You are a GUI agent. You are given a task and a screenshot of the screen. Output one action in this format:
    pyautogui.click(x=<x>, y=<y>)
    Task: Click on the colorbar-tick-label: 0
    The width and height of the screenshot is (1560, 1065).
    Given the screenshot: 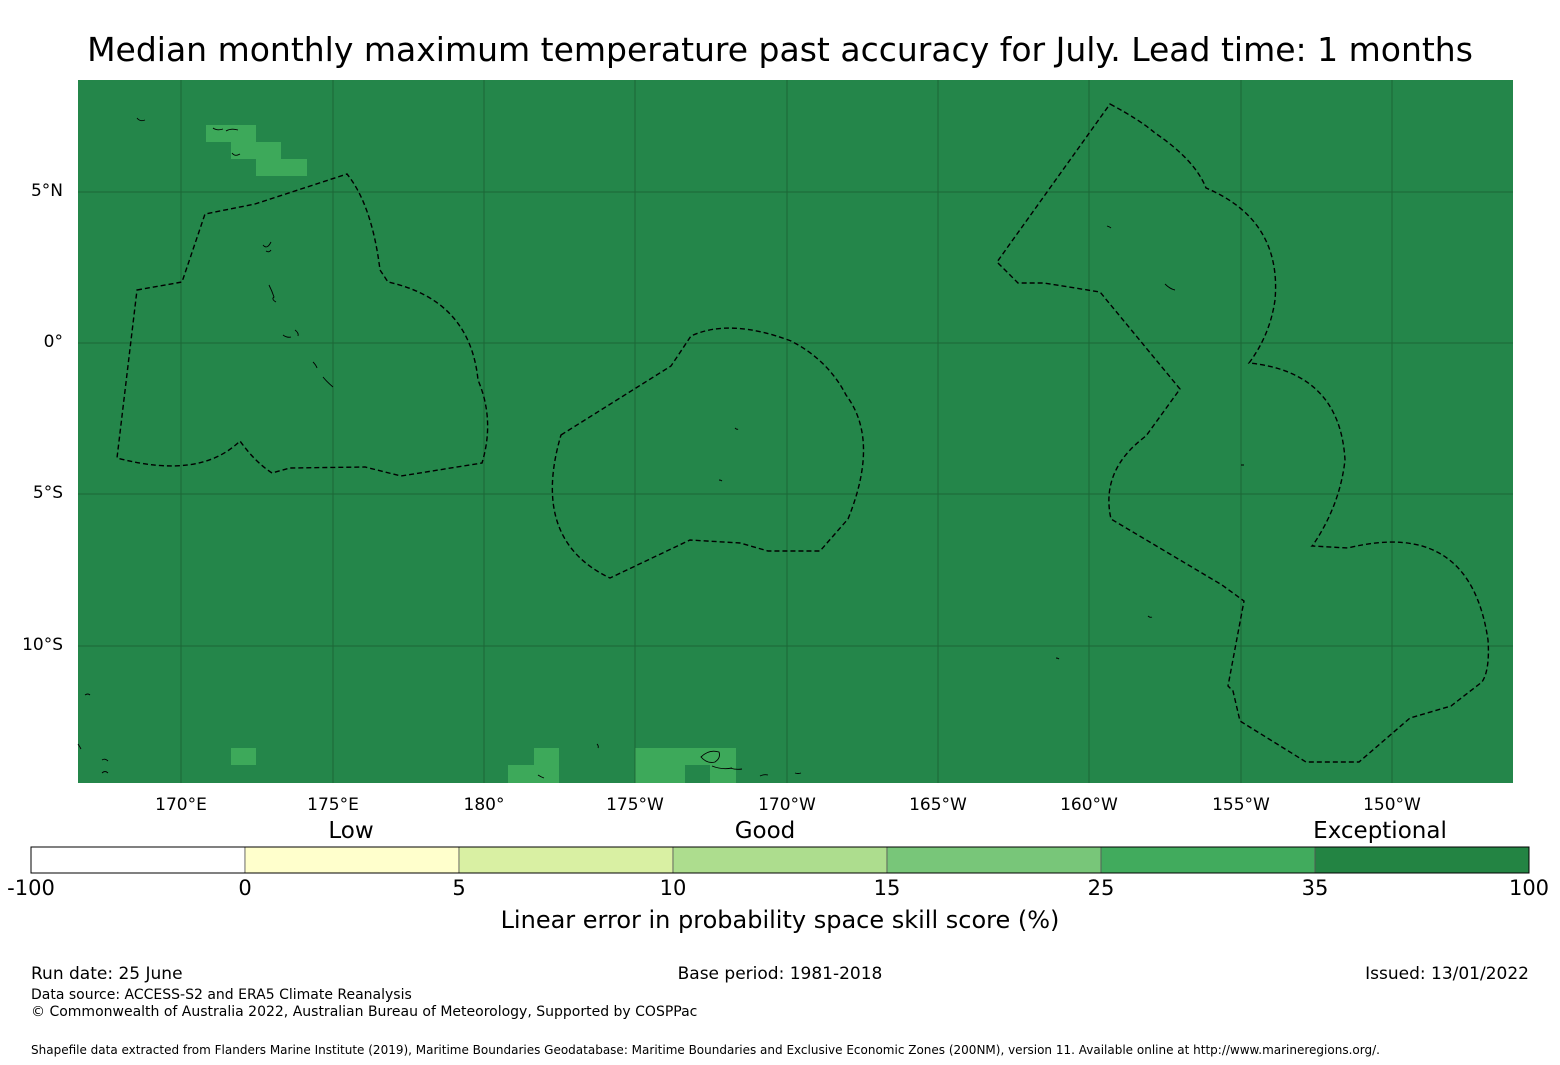 What is the action you would take?
    pyautogui.click(x=245, y=888)
    